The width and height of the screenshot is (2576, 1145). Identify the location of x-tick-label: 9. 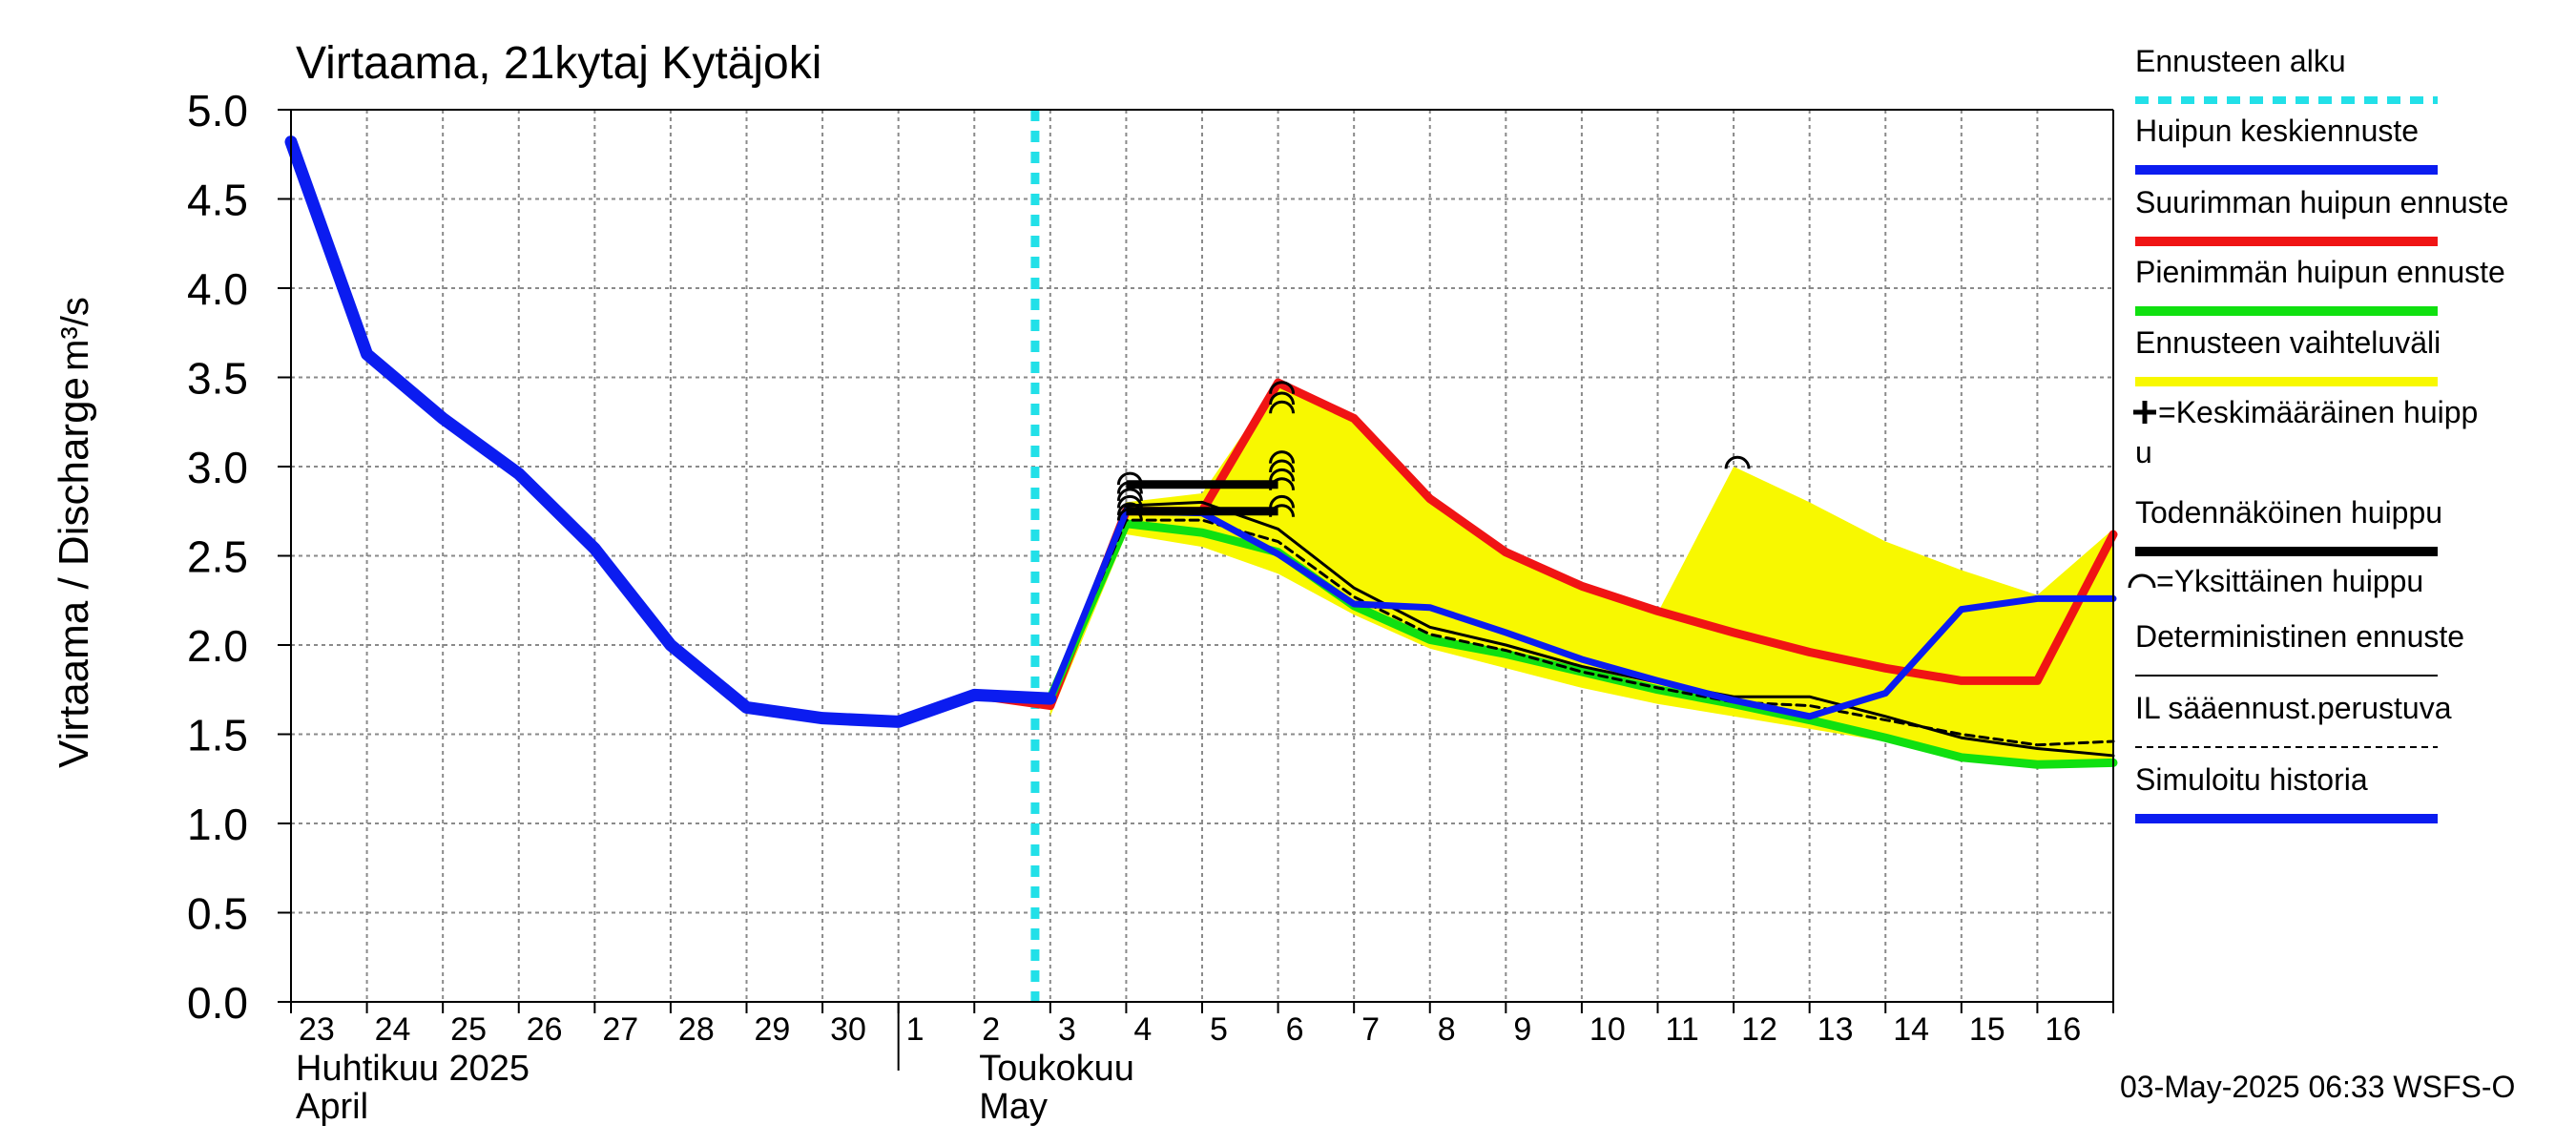
(1522, 1029).